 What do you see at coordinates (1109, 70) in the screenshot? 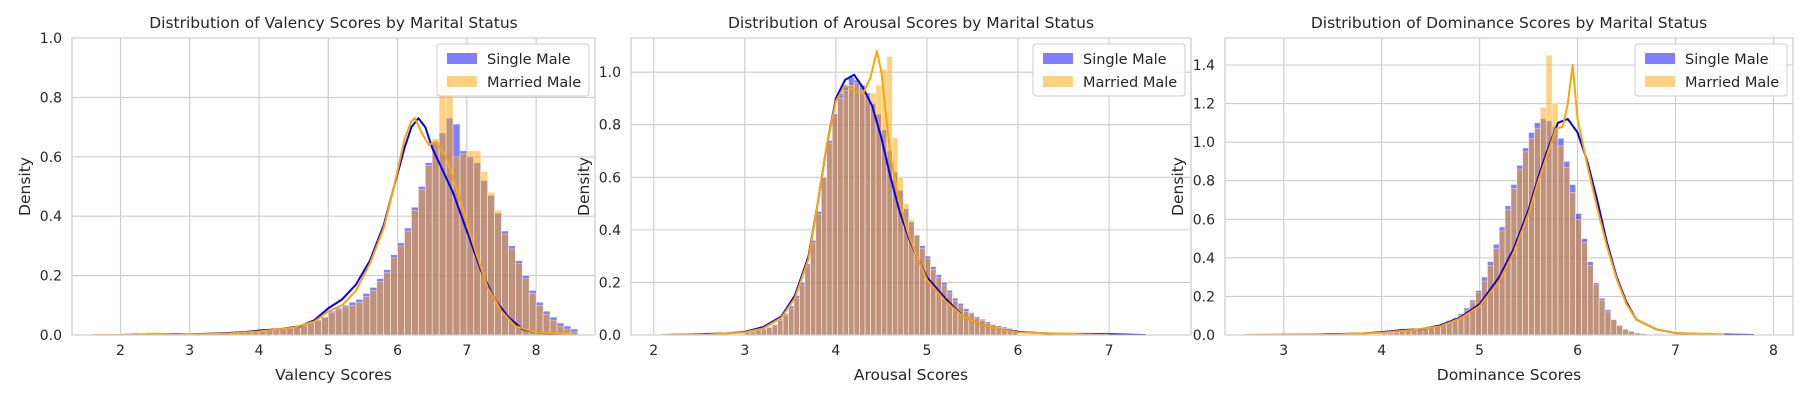
I see `legend: Single Male Married Male` at bounding box center [1109, 70].